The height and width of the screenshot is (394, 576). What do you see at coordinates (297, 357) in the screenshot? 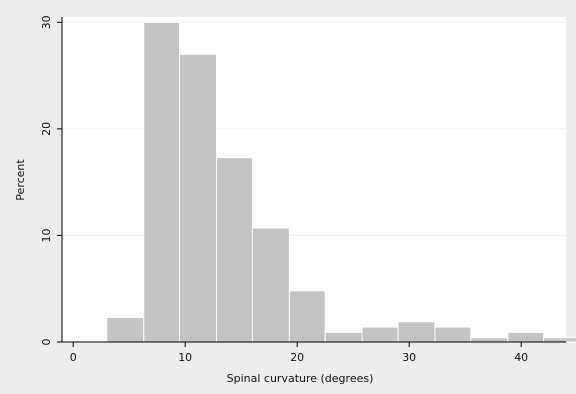
I see `x-tick-label-2: 20` at bounding box center [297, 357].